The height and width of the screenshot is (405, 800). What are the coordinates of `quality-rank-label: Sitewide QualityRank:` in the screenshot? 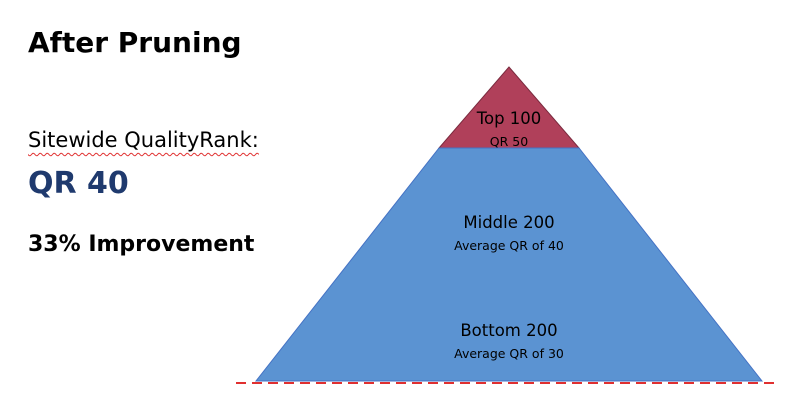 It's located at (143, 140).